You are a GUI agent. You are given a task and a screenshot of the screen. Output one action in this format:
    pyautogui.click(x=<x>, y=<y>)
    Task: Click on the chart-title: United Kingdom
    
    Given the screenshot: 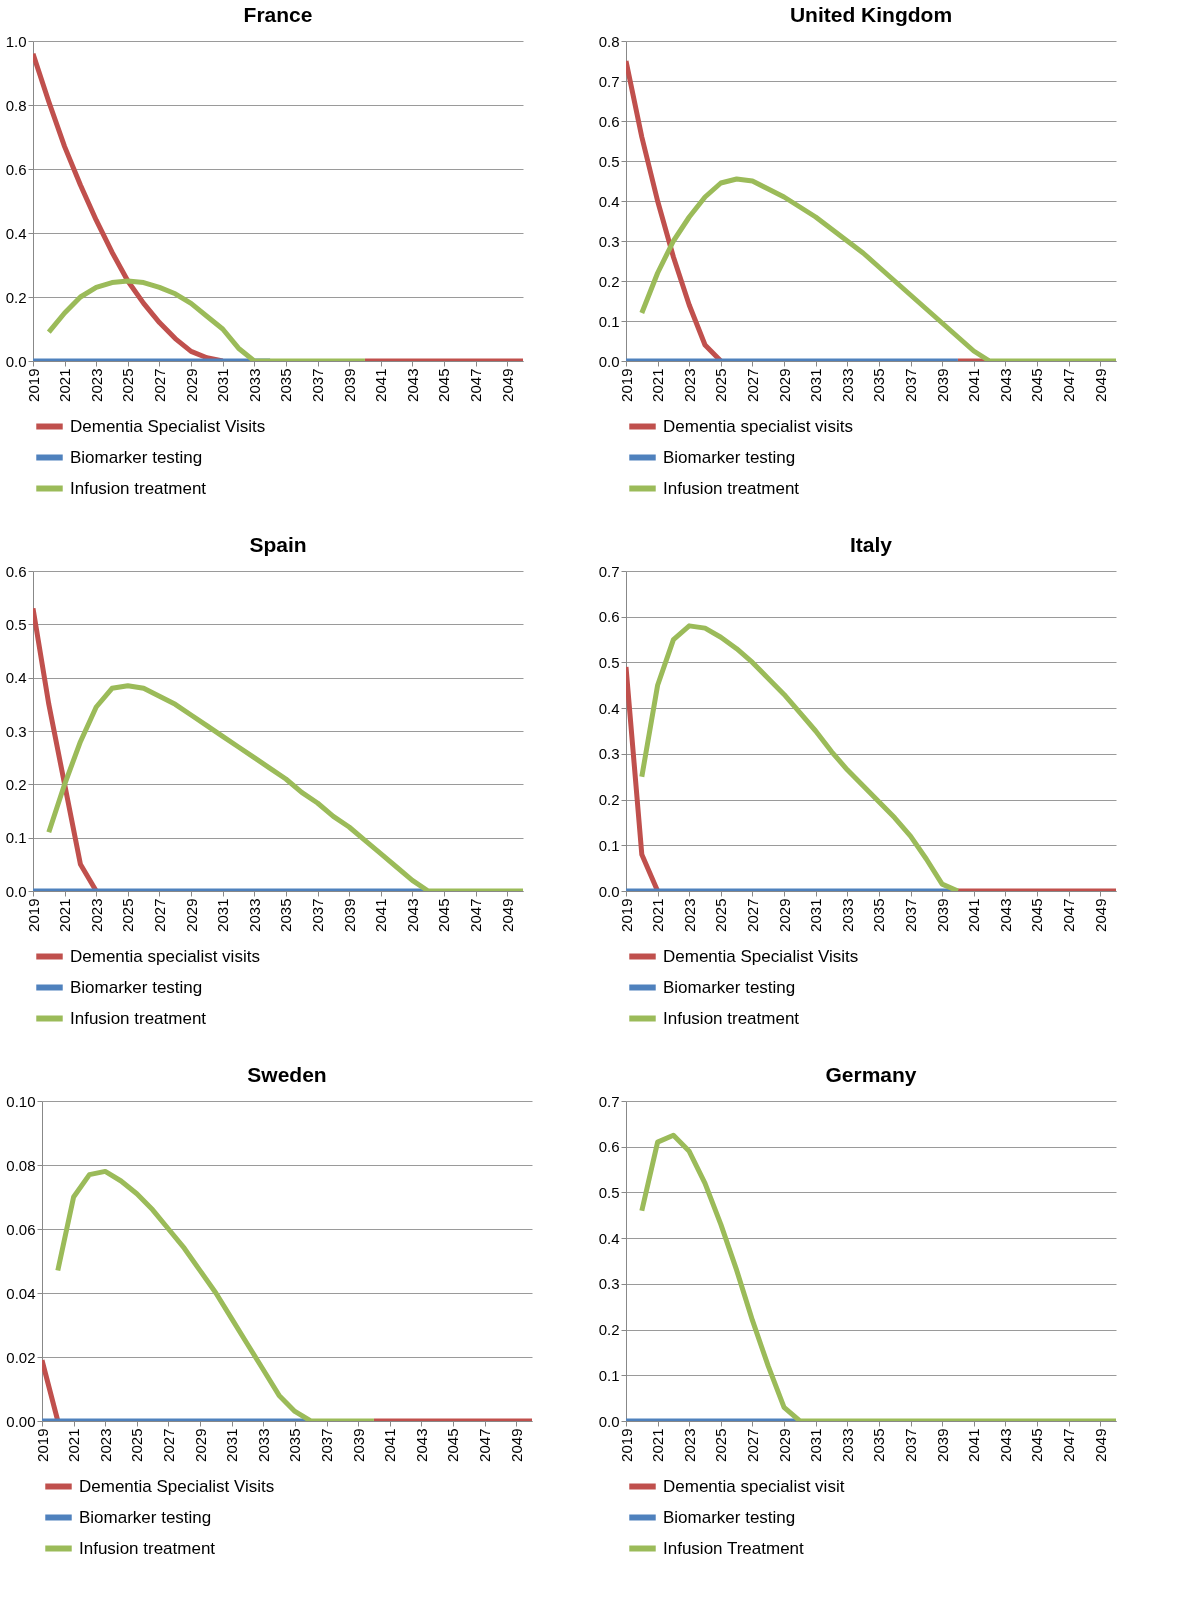 What is the action you would take?
    pyautogui.click(x=871, y=14)
    